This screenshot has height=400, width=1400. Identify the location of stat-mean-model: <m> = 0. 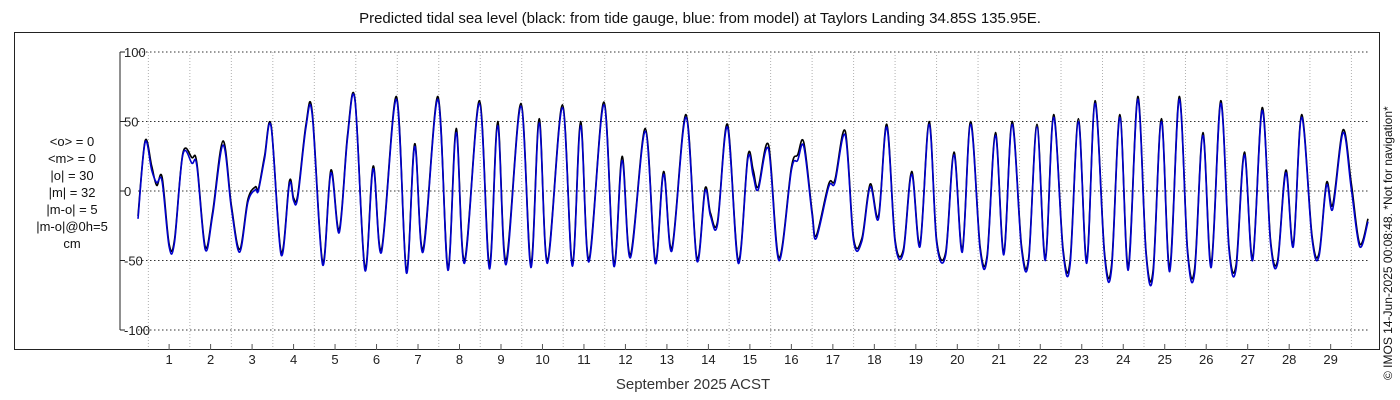
(72, 158).